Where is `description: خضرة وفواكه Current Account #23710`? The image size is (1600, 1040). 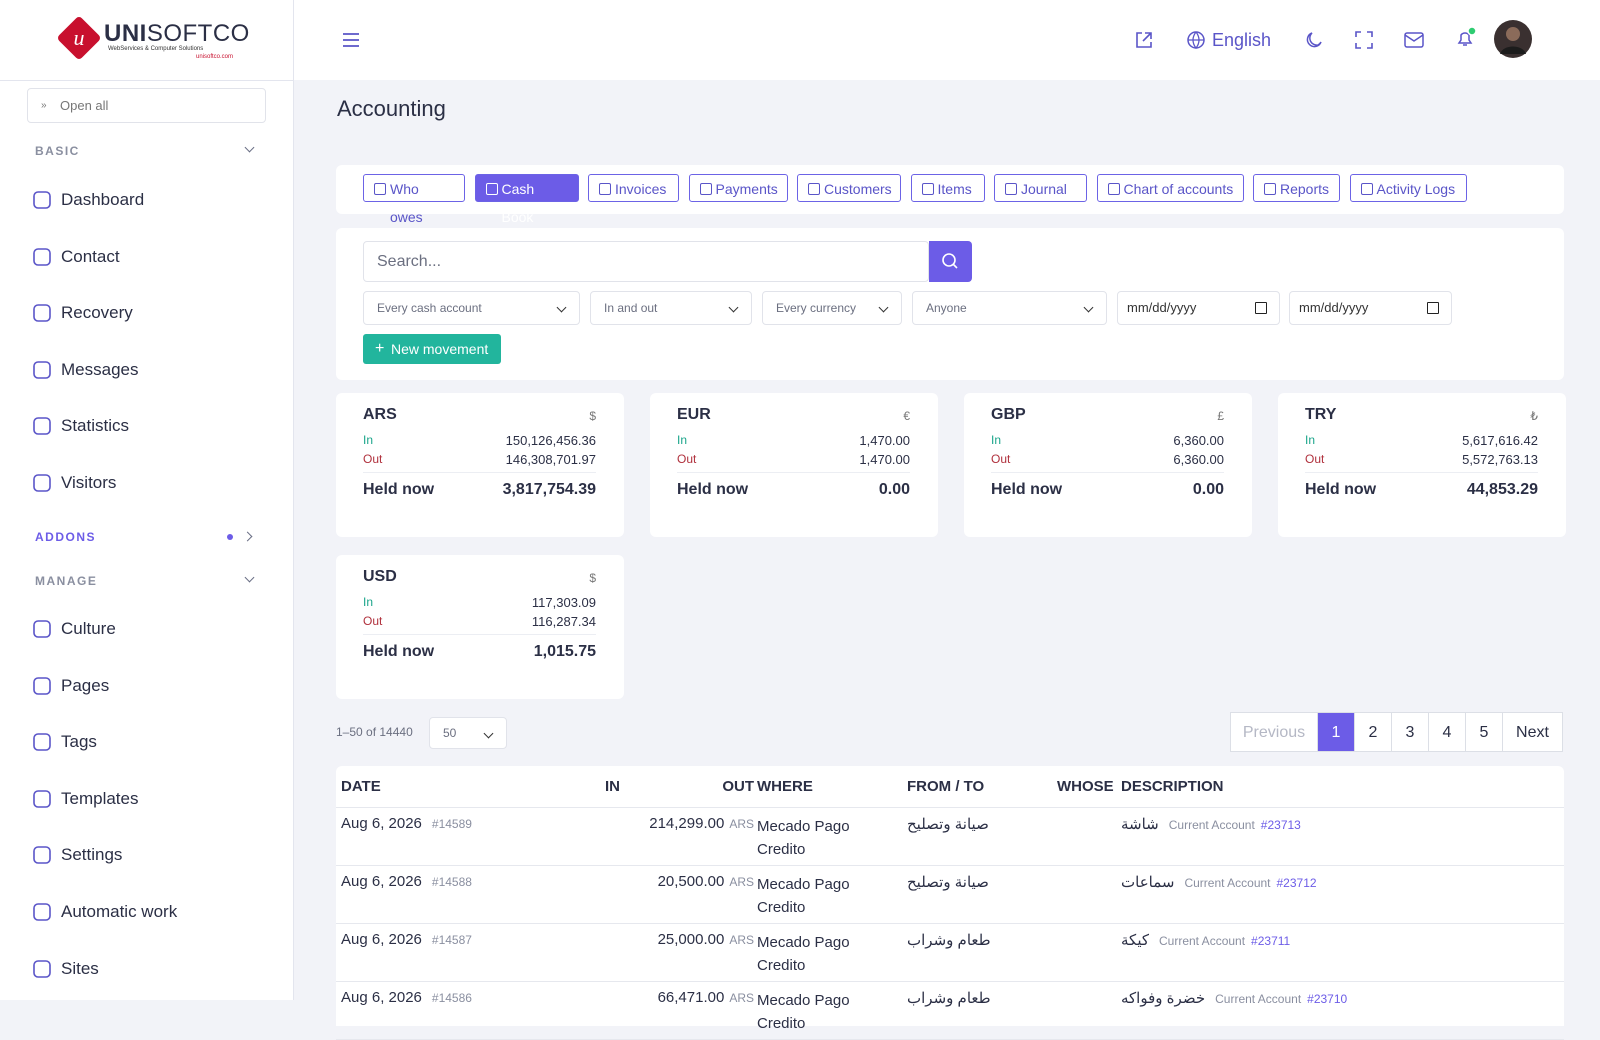
description: خضرة وفواكه Current Account #23710 is located at coordinates (1234, 998).